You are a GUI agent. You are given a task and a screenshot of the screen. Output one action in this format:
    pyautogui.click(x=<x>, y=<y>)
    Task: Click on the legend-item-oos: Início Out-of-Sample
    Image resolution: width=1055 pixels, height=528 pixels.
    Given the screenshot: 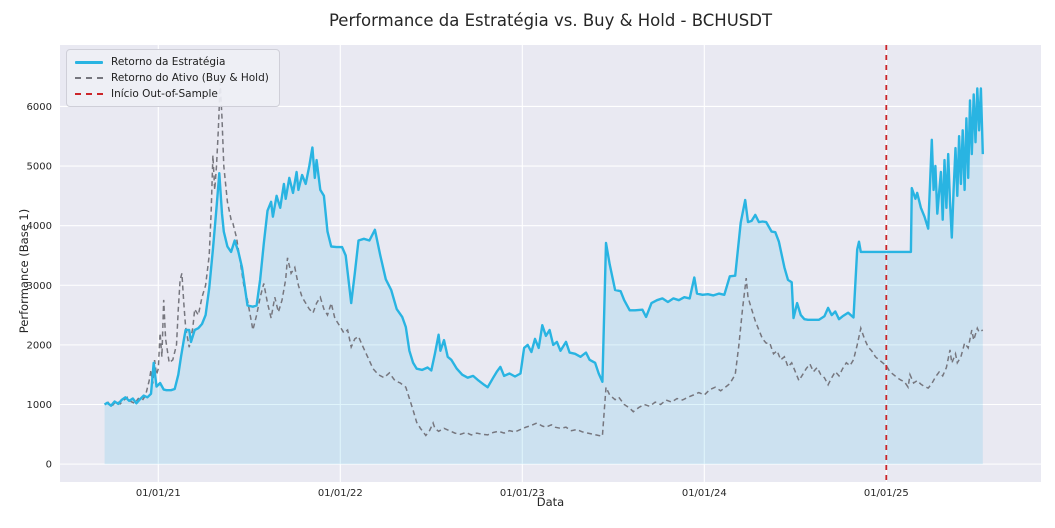 What is the action you would take?
    pyautogui.click(x=172, y=94)
    